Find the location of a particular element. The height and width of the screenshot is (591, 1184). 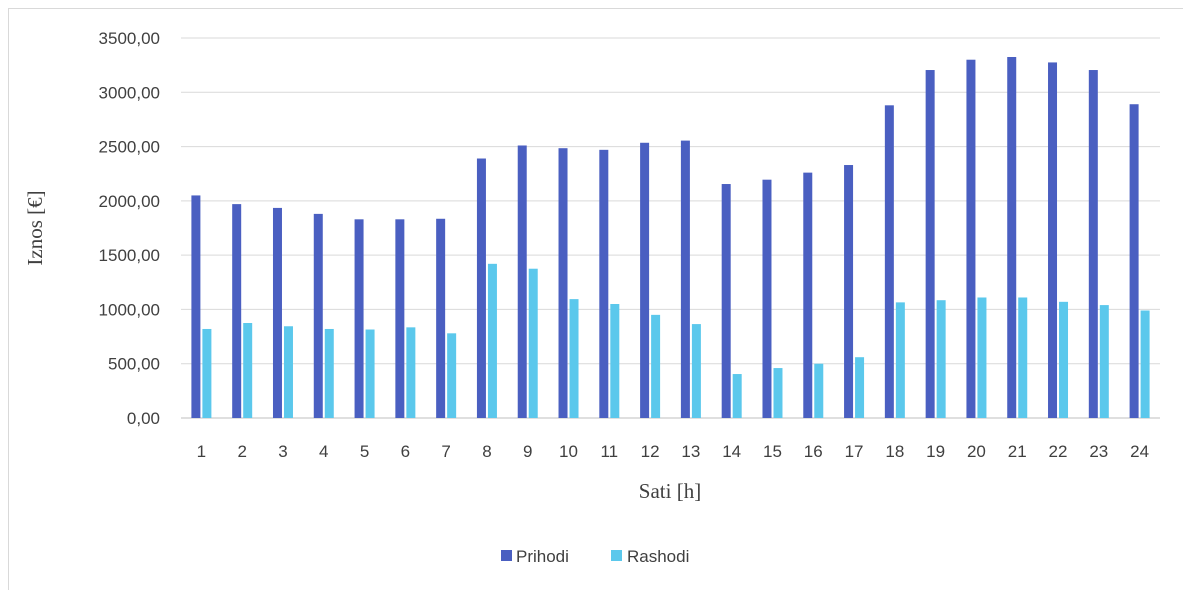

legend-label-rashodi: Rashodi is located at coordinates (658, 556).